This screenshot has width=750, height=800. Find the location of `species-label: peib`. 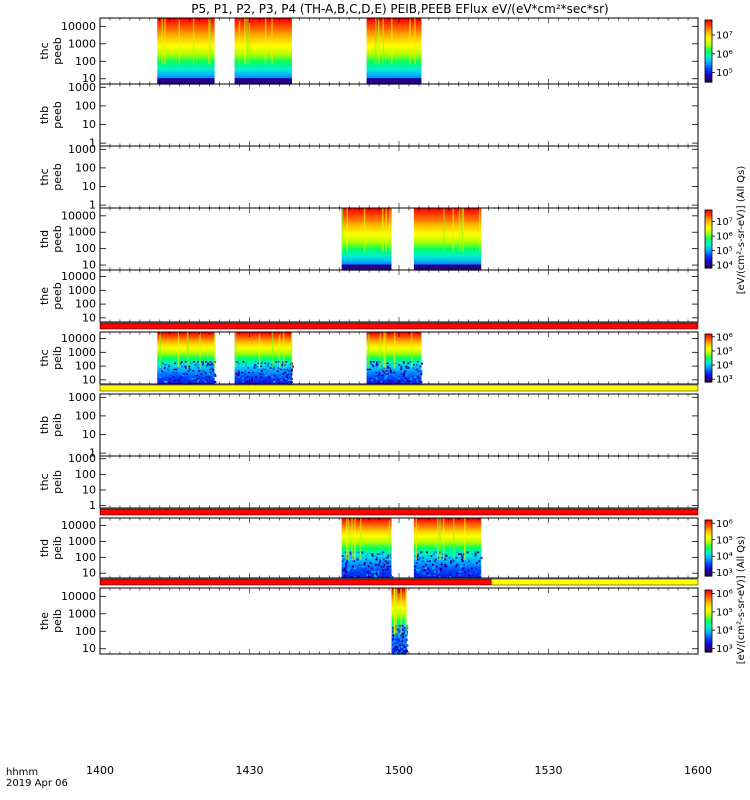

species-label: peib is located at coordinates (57, 482).